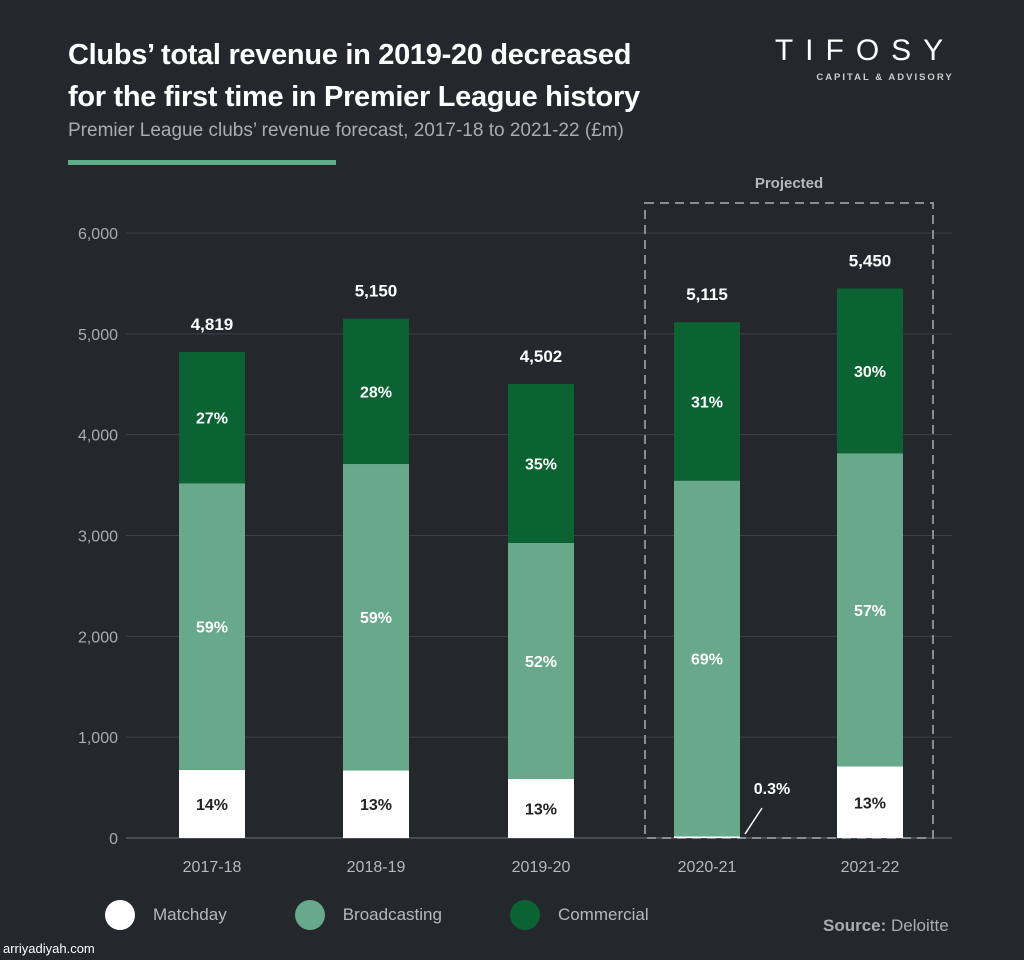  I want to click on data-label: 52%, so click(541, 662).